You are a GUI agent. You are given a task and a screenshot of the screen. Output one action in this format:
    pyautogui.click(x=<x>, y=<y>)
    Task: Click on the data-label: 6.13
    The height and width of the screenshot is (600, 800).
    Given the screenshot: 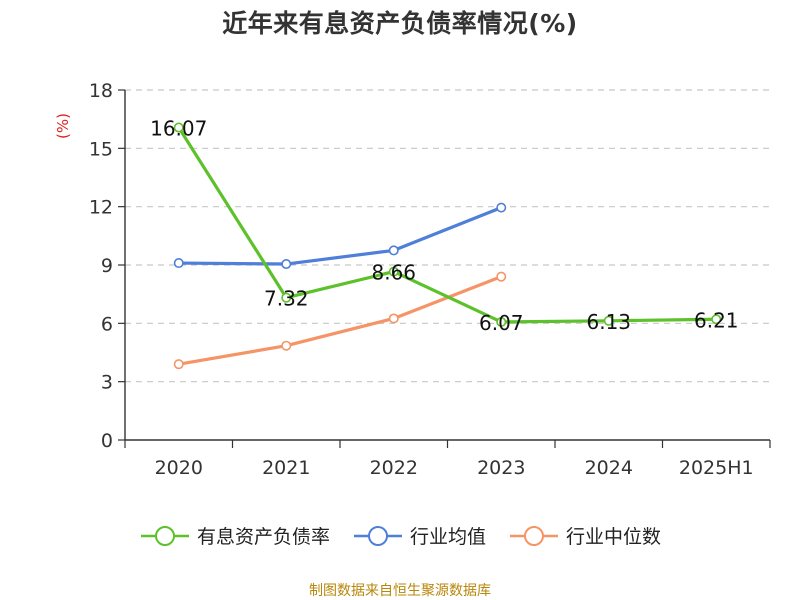 What is the action you would take?
    pyautogui.click(x=608, y=322)
    